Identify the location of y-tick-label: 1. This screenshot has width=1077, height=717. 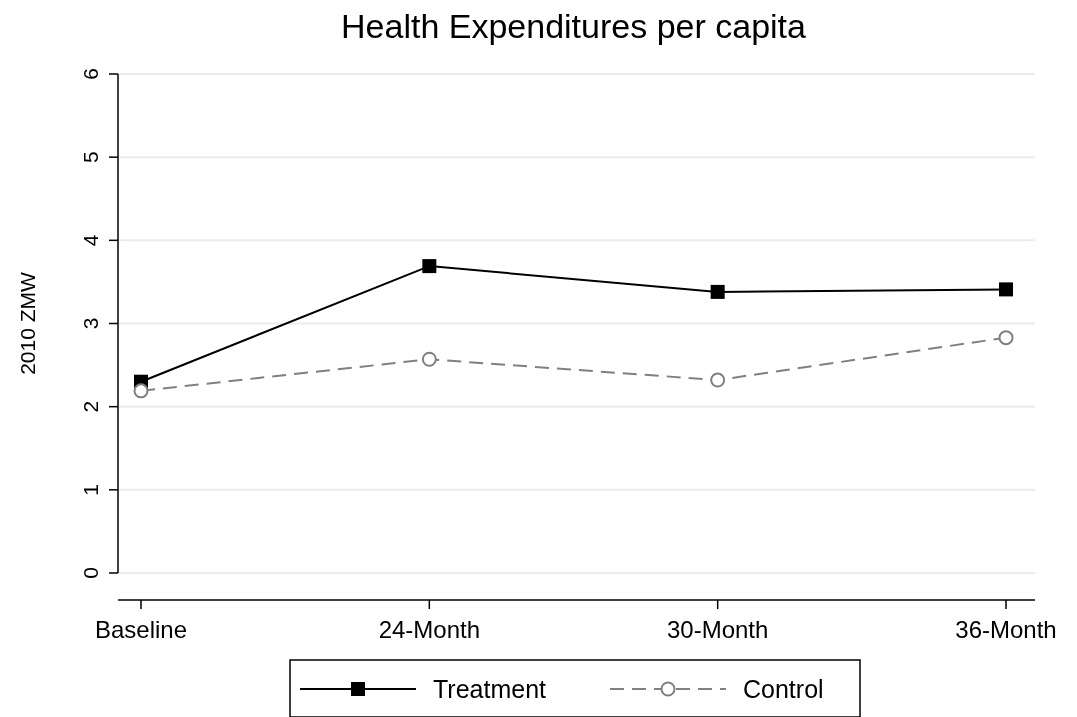
(90, 489).